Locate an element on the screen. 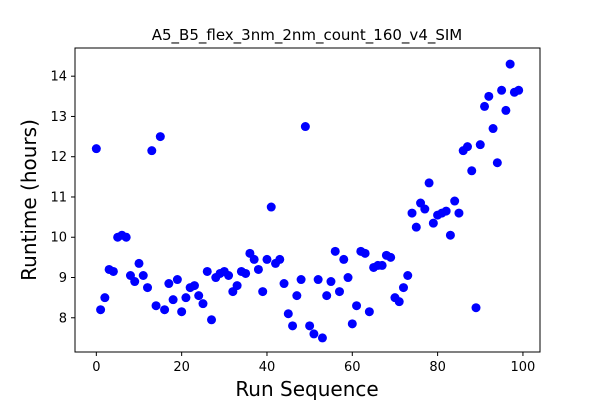 This screenshot has width=600, height=400. x-tick-label: 0 is located at coordinates (96, 367).